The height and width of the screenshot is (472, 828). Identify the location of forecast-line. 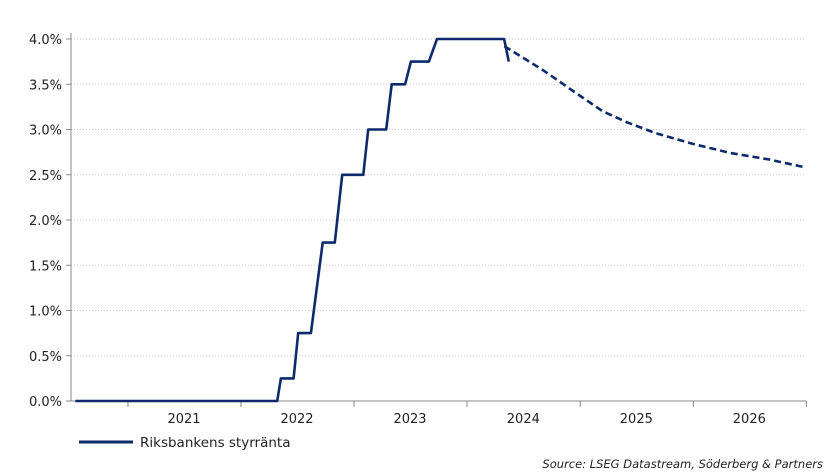
(655, 107).